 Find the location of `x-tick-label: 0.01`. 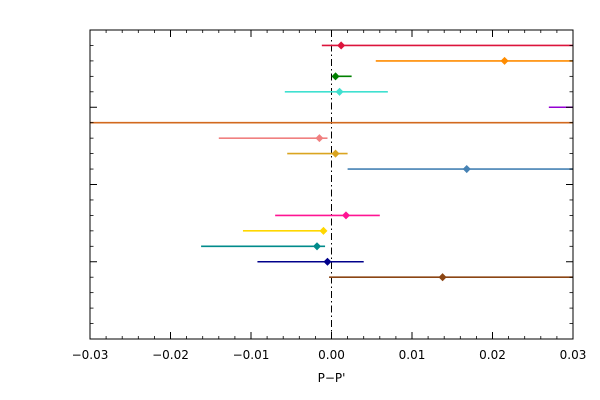

x-tick-label: 0.01 is located at coordinates (412, 355).